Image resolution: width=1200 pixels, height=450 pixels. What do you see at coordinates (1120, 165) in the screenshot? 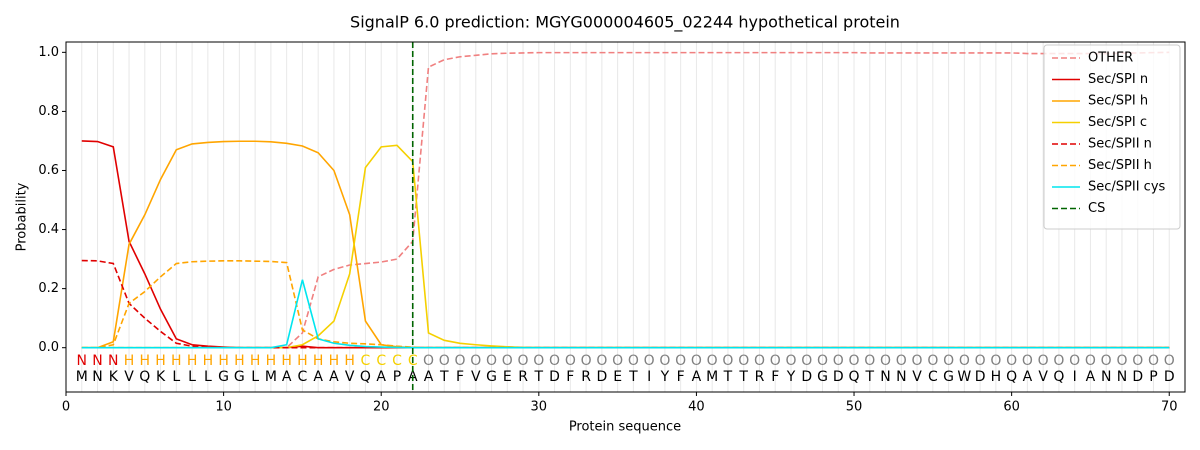
I see `legend-label: Sec/SPII h` at bounding box center [1120, 165].